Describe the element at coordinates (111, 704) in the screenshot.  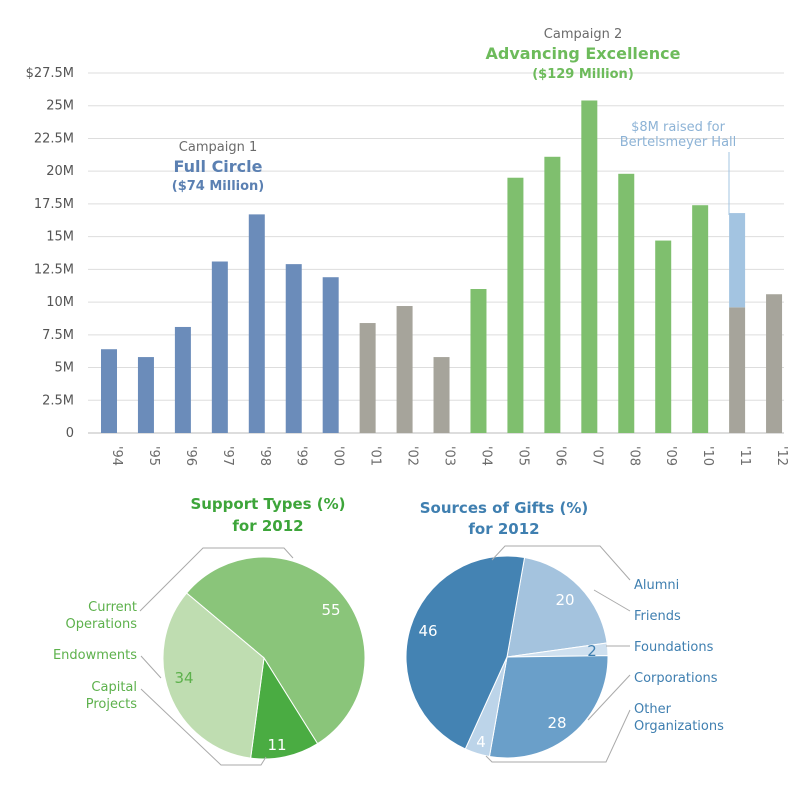
I see `support-label-capital-line2: Projects` at that location.